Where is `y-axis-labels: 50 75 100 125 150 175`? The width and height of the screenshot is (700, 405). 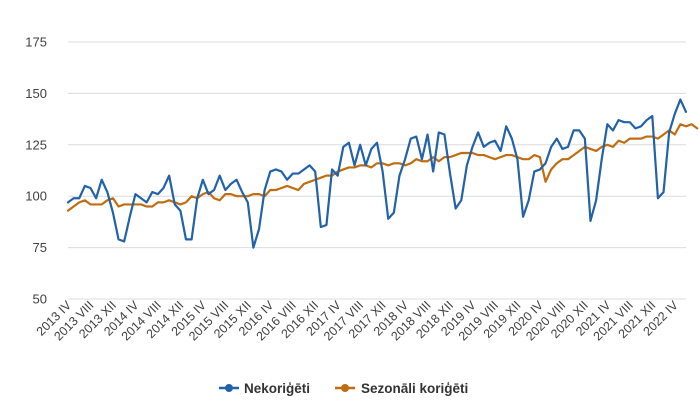 y-axis-labels: 50 75 100 125 150 175 is located at coordinates (36, 171).